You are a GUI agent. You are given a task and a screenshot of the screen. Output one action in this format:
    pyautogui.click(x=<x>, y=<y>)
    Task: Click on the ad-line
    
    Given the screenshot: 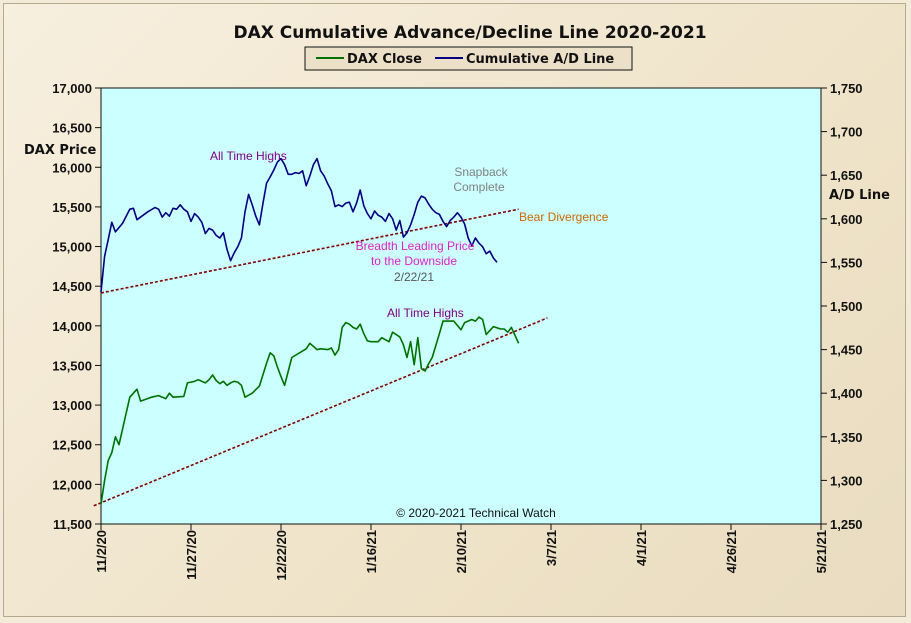 What is the action you would take?
    pyautogui.click(x=299, y=225)
    